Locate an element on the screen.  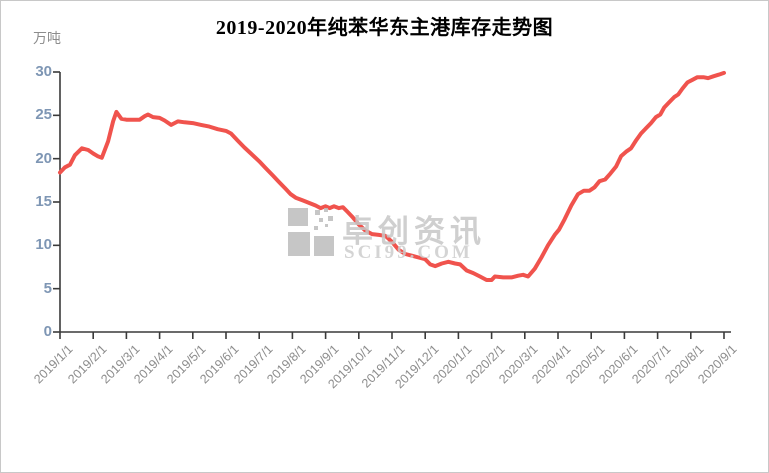
y-tick-label: 15 is located at coordinates (43, 201).